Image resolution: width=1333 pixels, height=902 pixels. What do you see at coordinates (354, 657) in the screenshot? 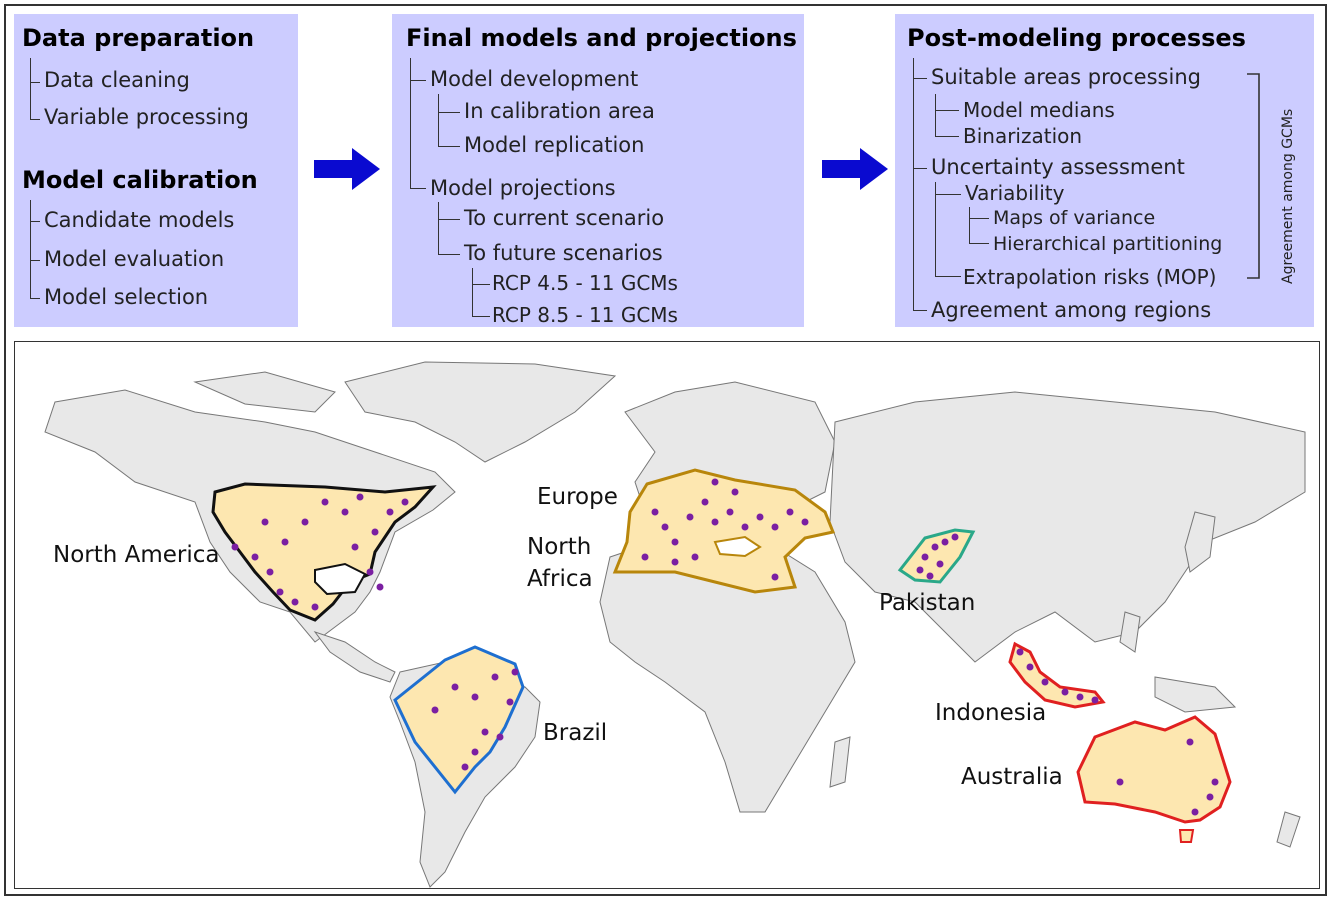
I see `central-america` at bounding box center [354, 657].